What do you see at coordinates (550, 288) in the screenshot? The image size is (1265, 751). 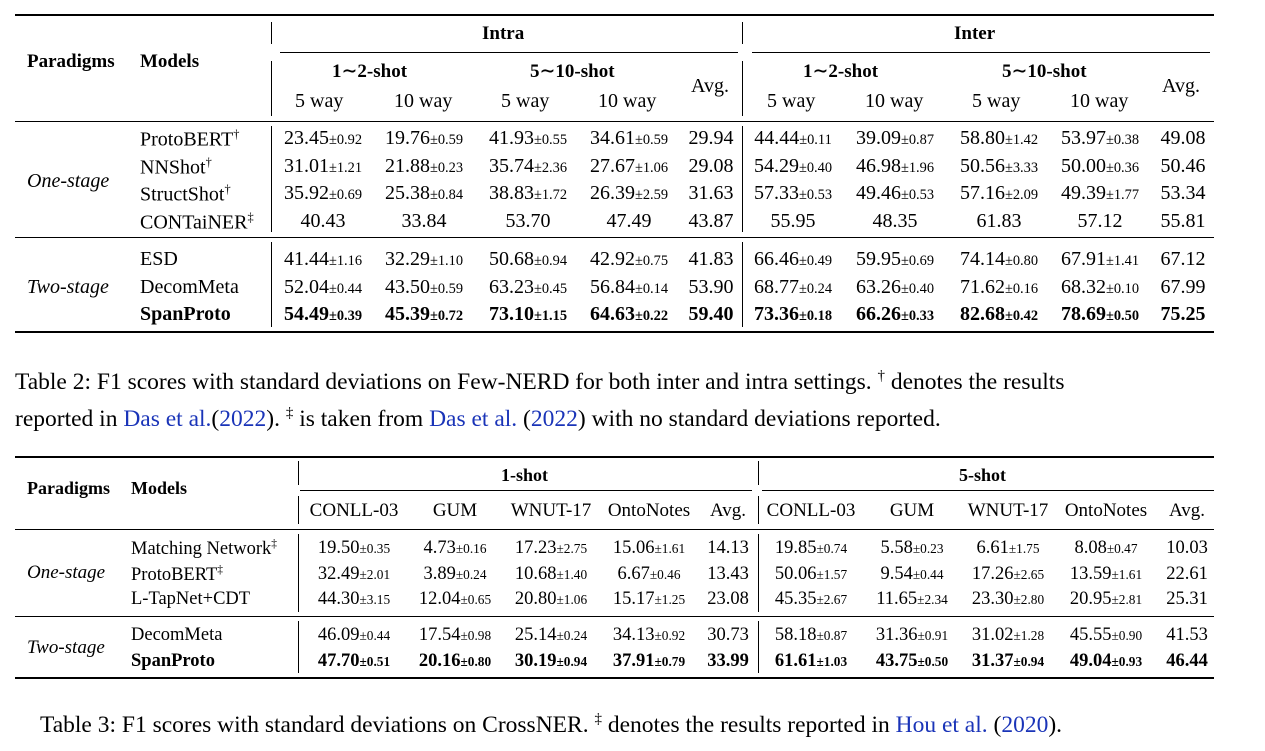 I see `score-std: ±0.45` at bounding box center [550, 288].